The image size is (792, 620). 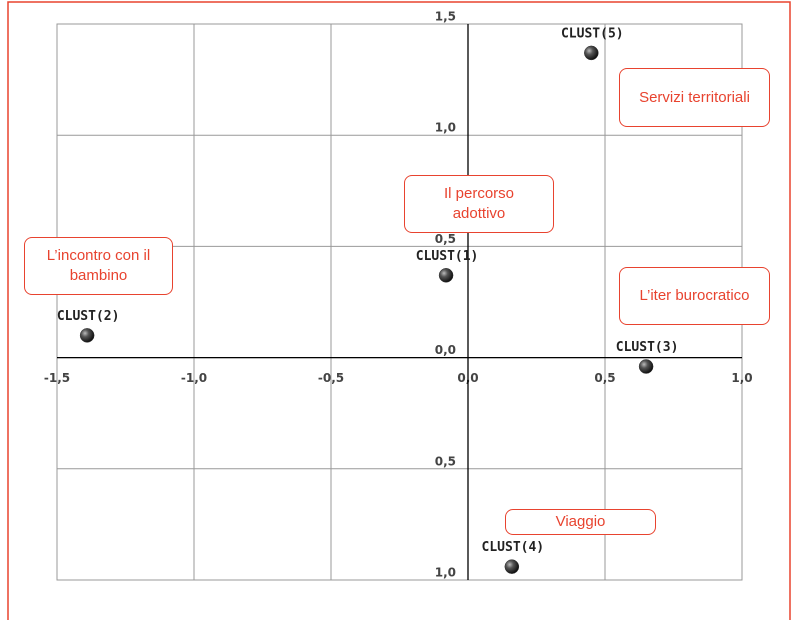 I want to click on x-tick-label: 0,5, so click(x=604, y=378).